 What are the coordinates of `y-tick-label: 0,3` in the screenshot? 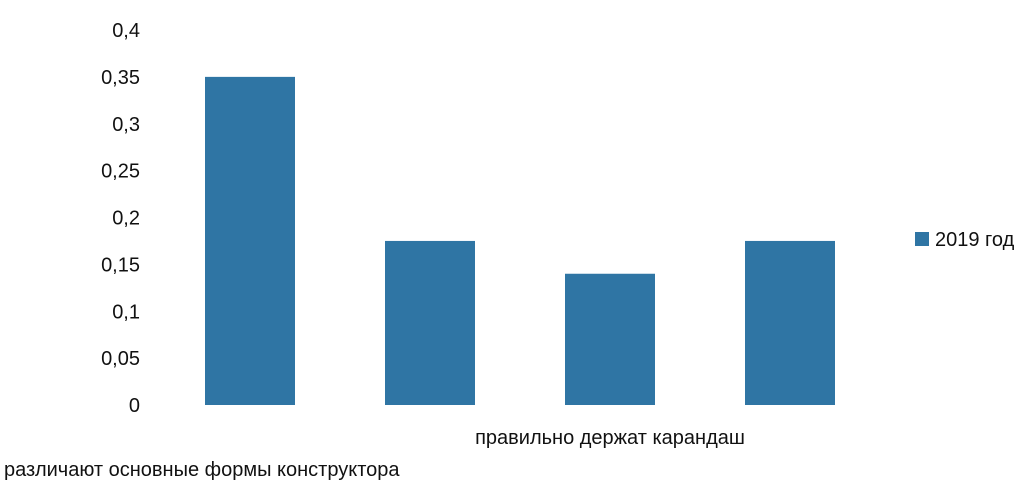 It's located at (126, 125).